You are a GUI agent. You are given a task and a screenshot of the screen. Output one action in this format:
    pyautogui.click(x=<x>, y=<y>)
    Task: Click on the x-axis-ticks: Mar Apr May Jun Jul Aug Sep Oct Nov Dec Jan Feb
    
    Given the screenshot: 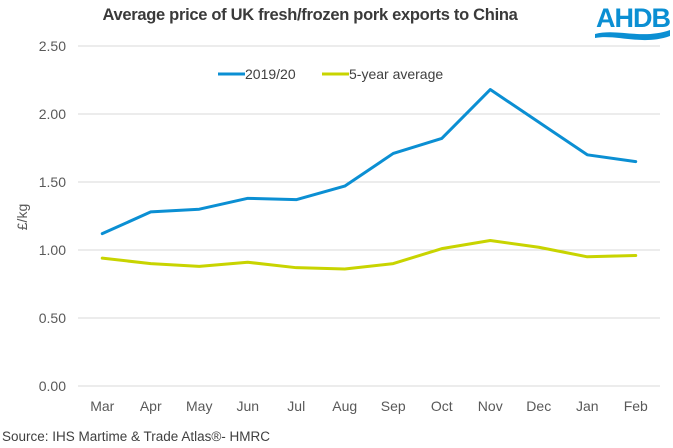 What is the action you would take?
    pyautogui.click(x=369, y=406)
    